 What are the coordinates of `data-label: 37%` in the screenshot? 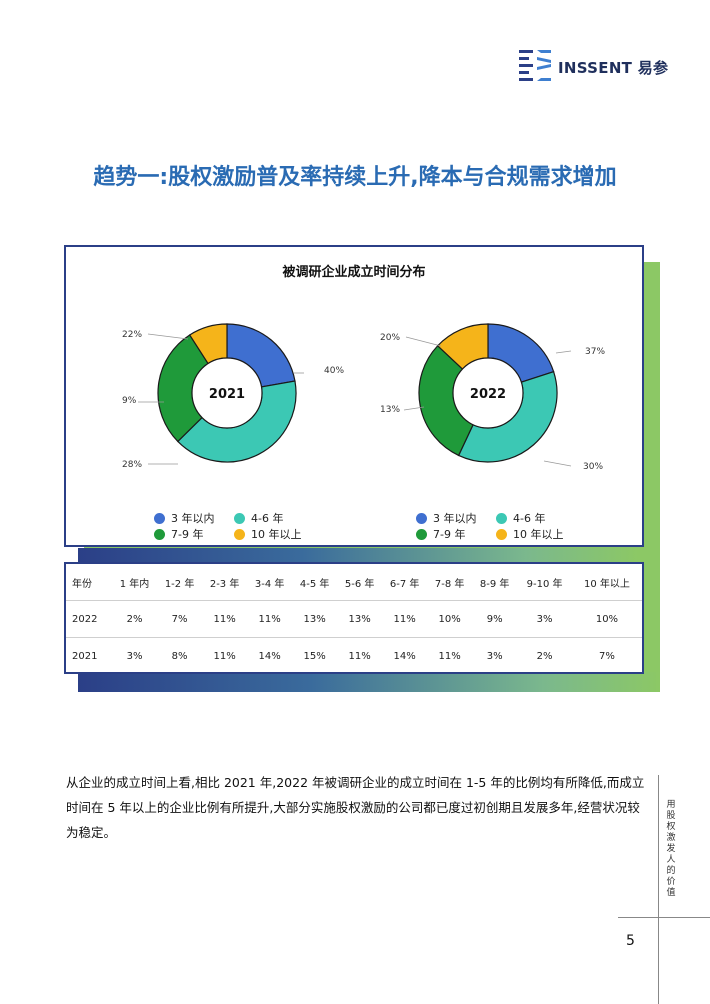 It's located at (595, 352).